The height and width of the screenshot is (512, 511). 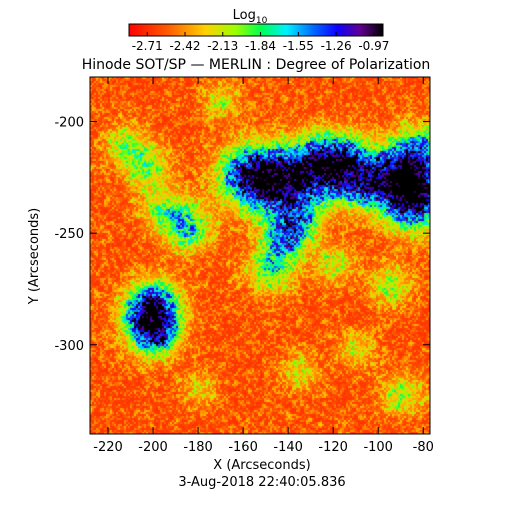 I want to click on colorbar-label: Log10, so click(x=250, y=17).